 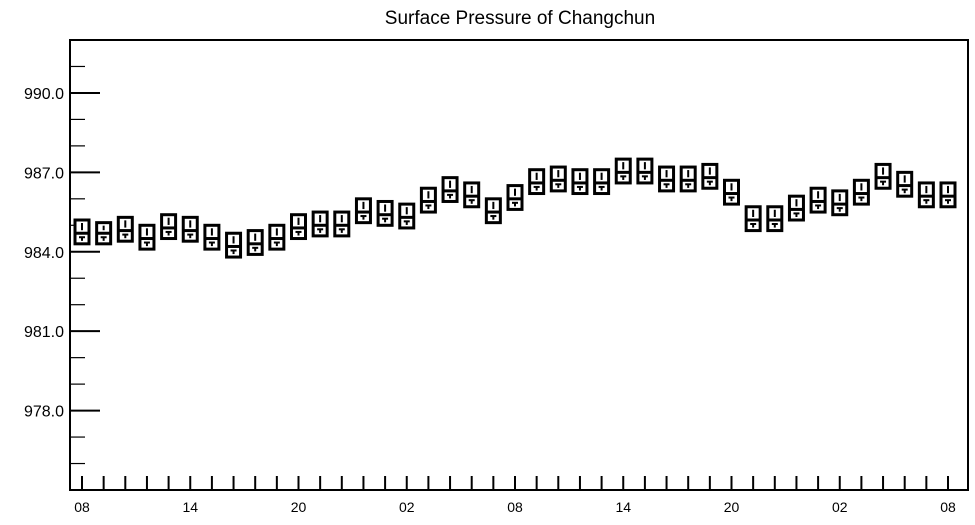 I want to click on y-tick-label: 987.0, so click(x=44, y=173).